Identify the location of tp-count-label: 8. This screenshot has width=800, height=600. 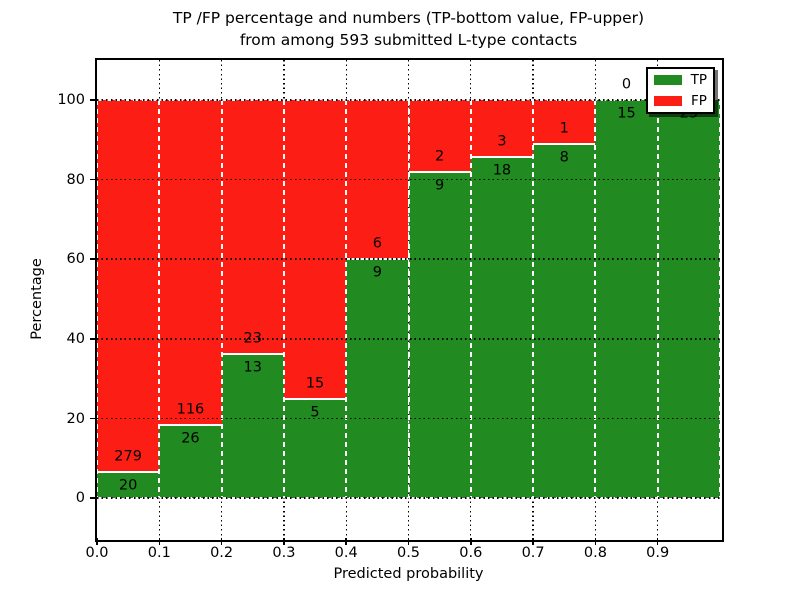
(564, 157).